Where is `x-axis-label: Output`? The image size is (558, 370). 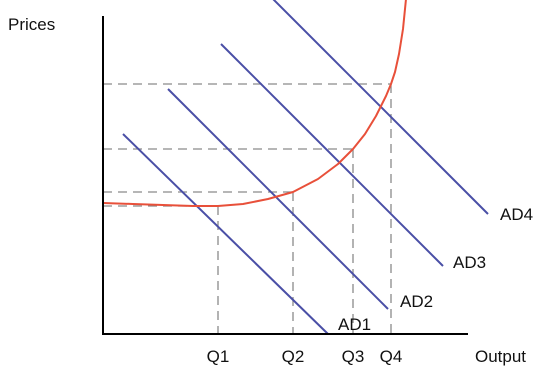 x-axis-label: Output is located at coordinates (500, 356).